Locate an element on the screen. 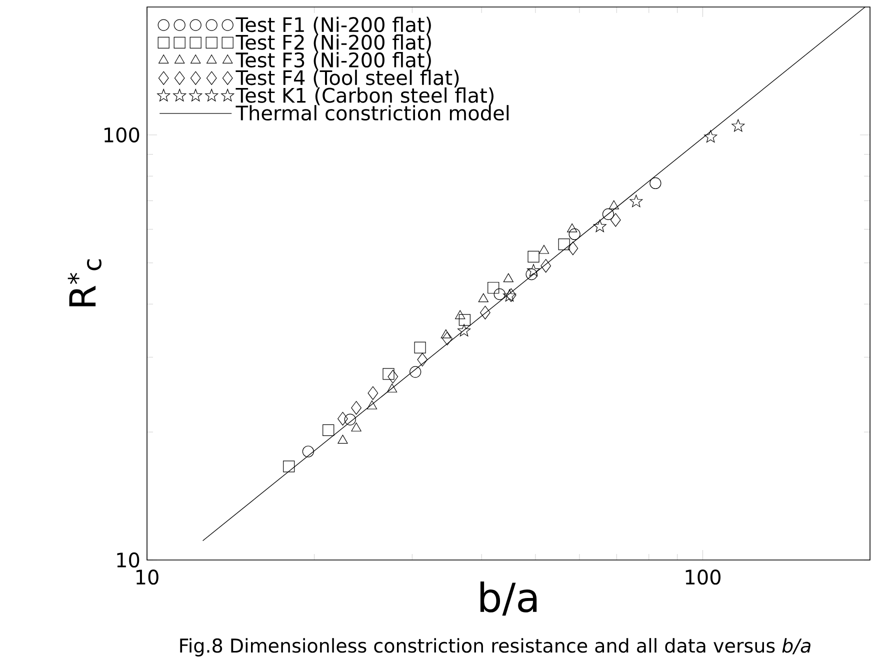 The height and width of the screenshot is (666, 874). x-axis-title: b/a is located at coordinates (508, 598).